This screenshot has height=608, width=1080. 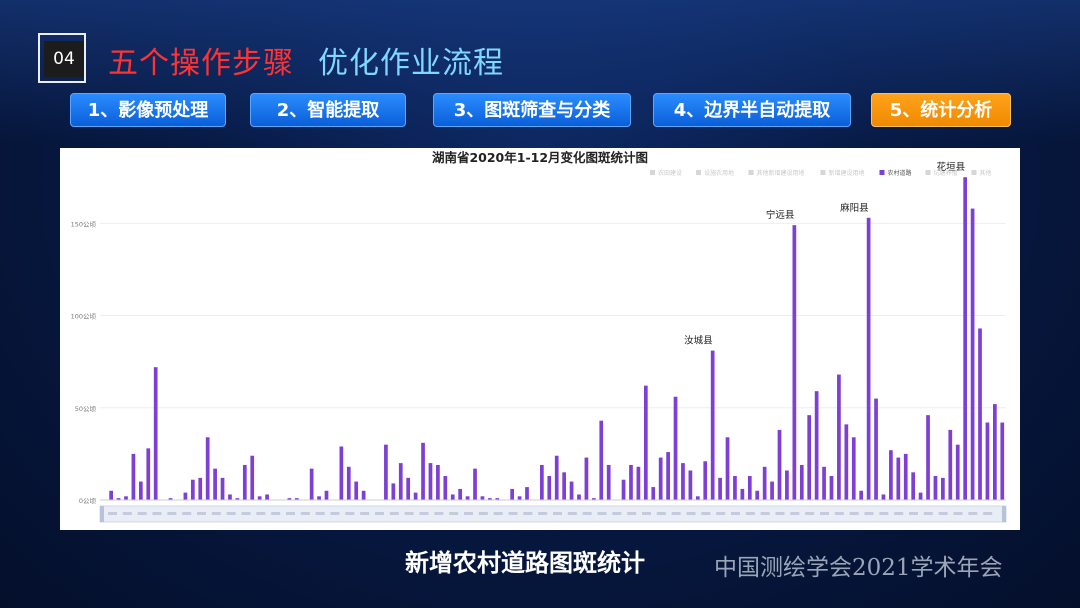 I want to click on y-tick-label: 50公顷, so click(x=86, y=409).